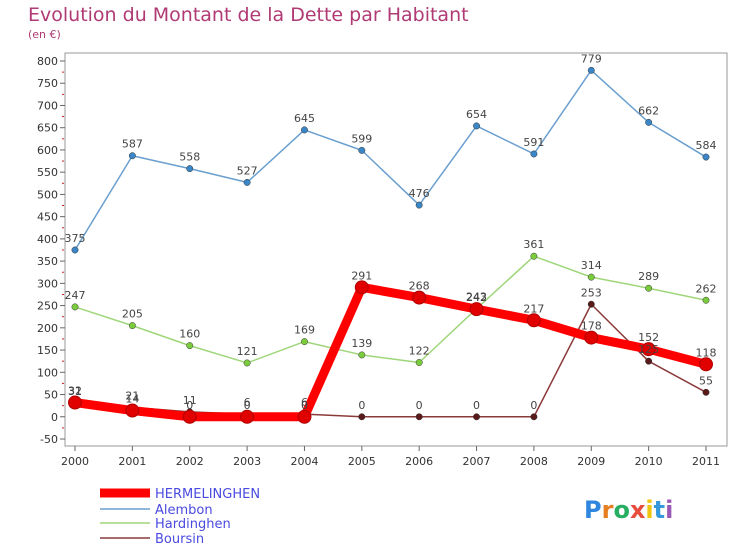 This screenshot has height=550, width=750. I want to click on data-label-hardinghen: 247, so click(75, 295).